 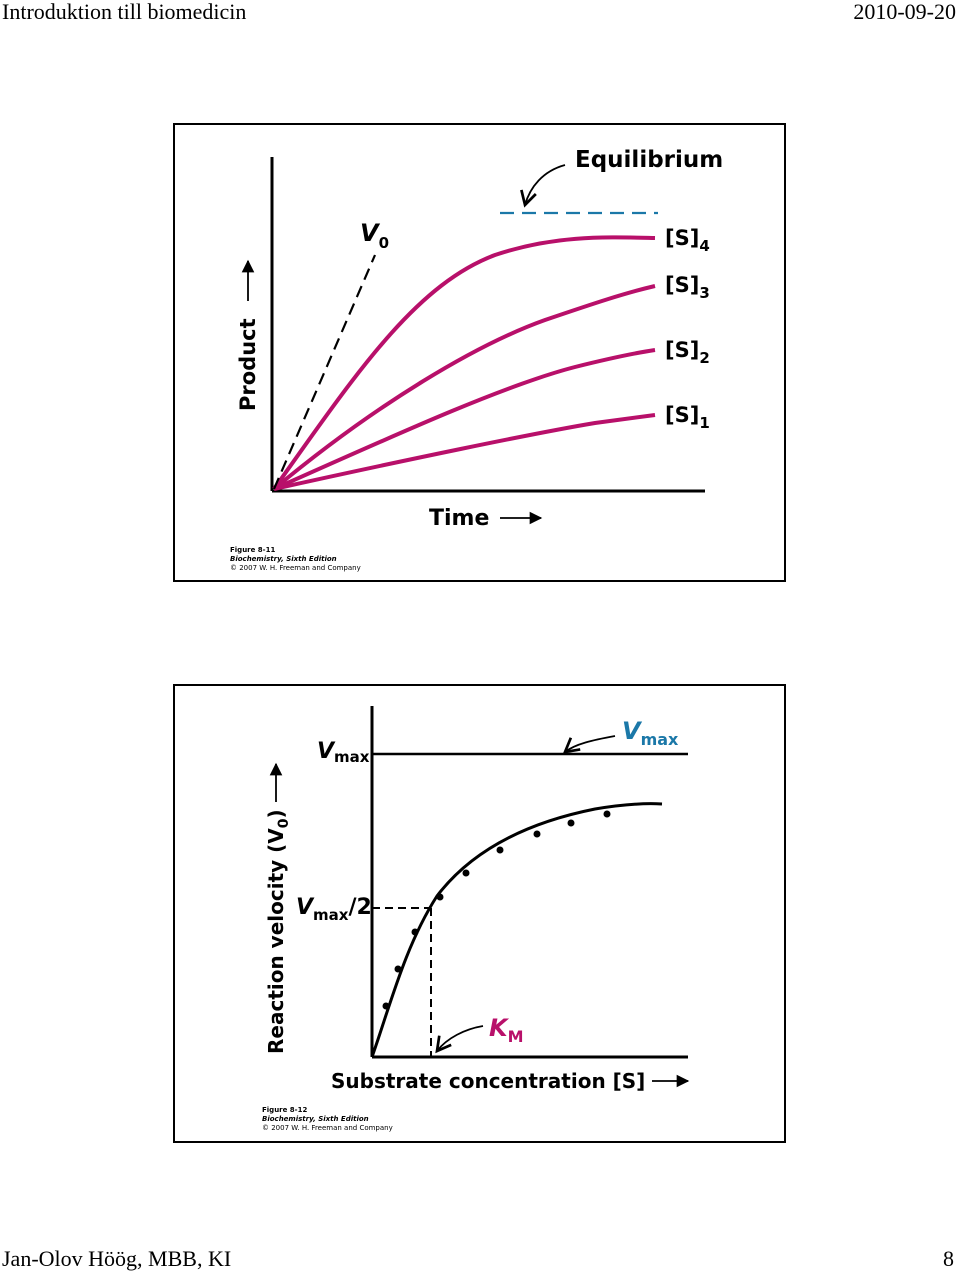 I want to click on curve-s1, so click(x=464, y=452).